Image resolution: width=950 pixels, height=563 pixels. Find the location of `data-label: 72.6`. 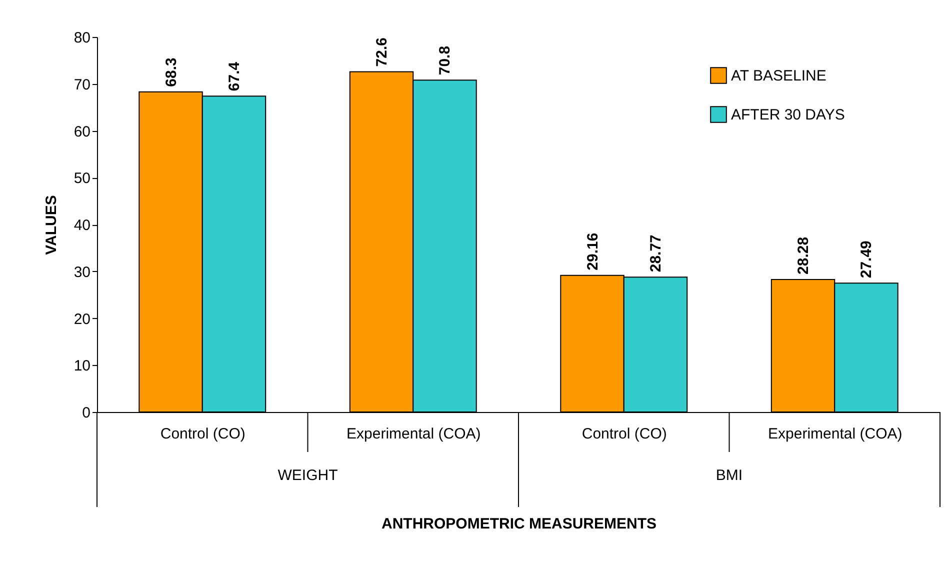

data-label: 72.6 is located at coordinates (382, 52).